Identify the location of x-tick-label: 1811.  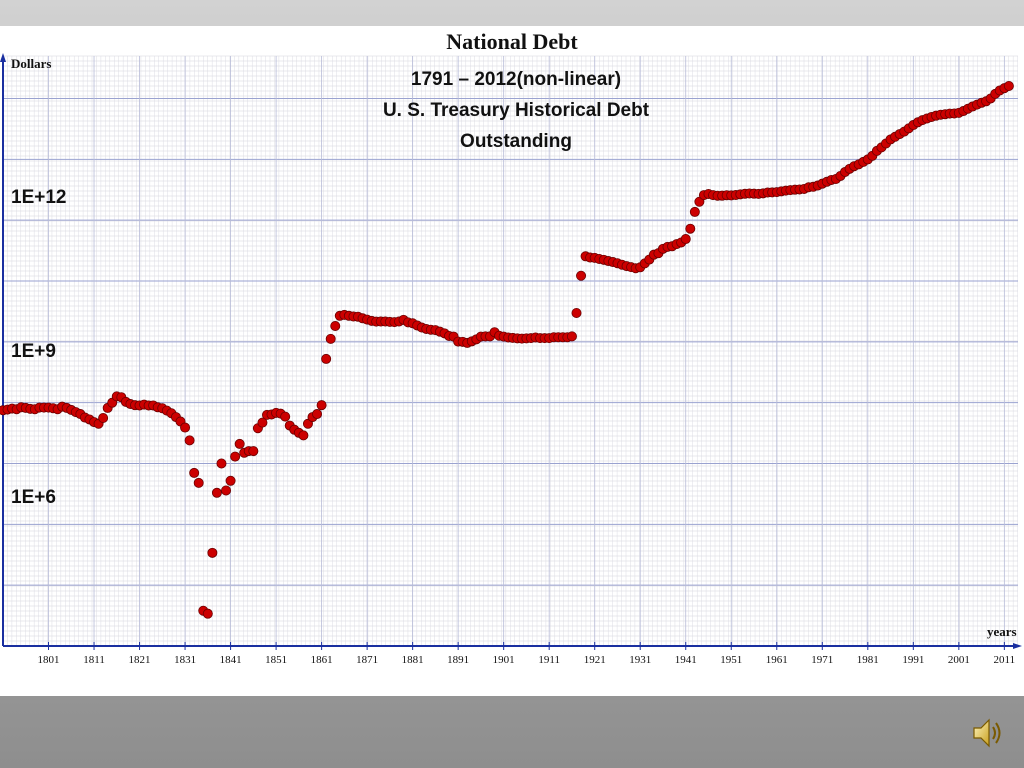
(94, 660).